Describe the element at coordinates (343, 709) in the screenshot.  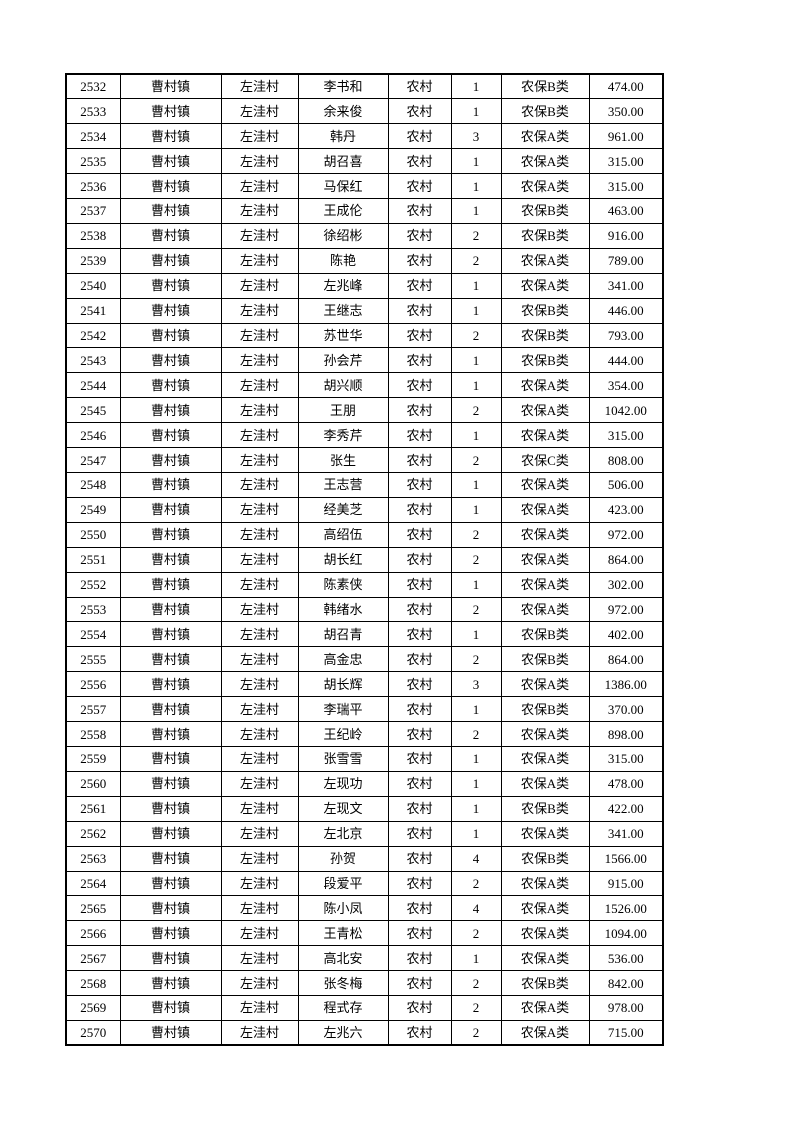
I see `cell-person-name: 李瑞平` at that location.